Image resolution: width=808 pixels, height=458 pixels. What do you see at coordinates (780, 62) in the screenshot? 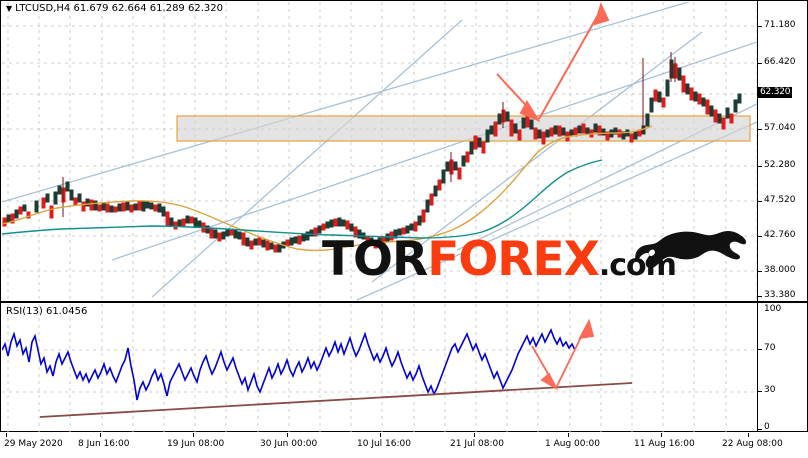
I see `price-tick-label: 66.420` at bounding box center [780, 62].